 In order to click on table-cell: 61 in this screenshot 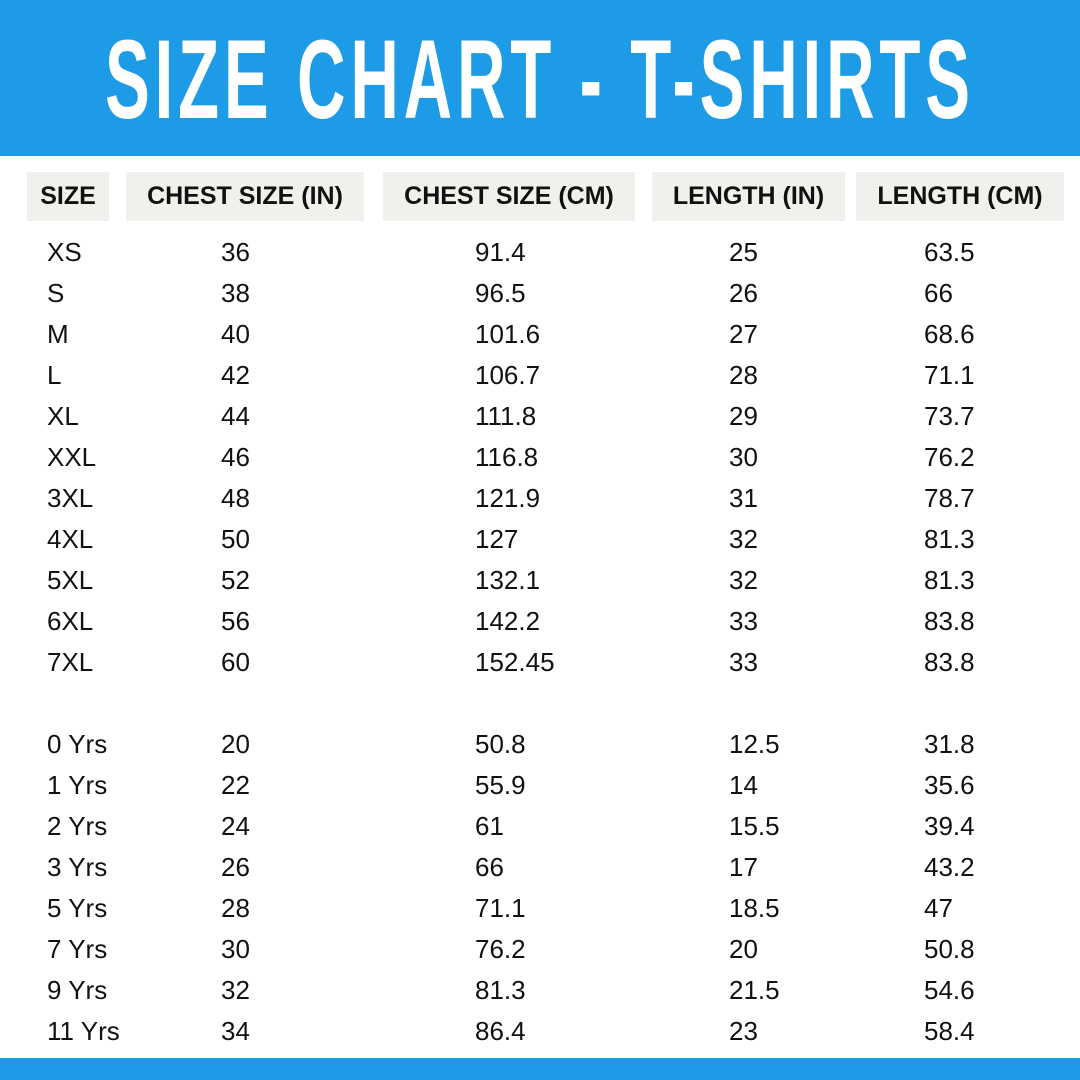, I will do `click(489, 826)`.